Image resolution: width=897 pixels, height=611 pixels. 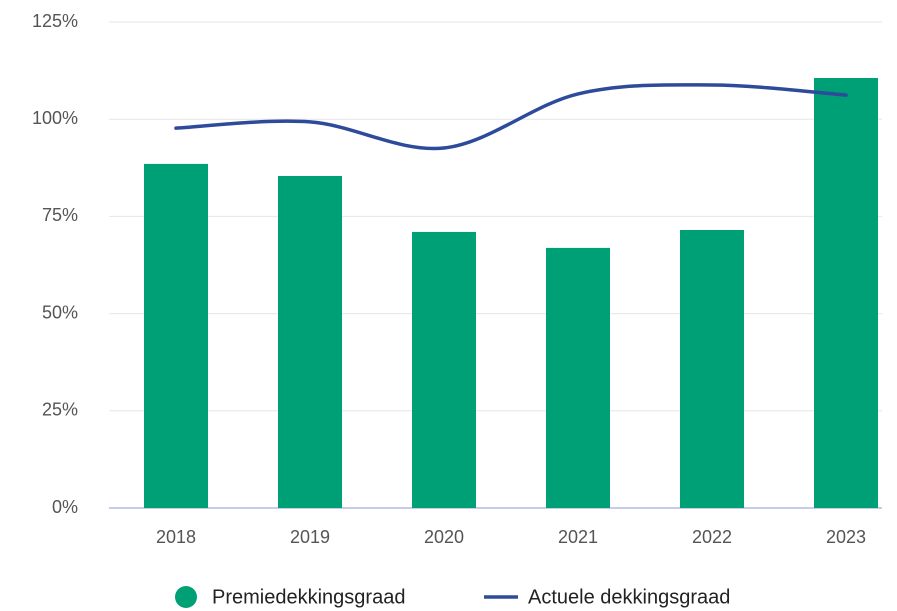 I want to click on x-tick-label: 2021, so click(x=578, y=537).